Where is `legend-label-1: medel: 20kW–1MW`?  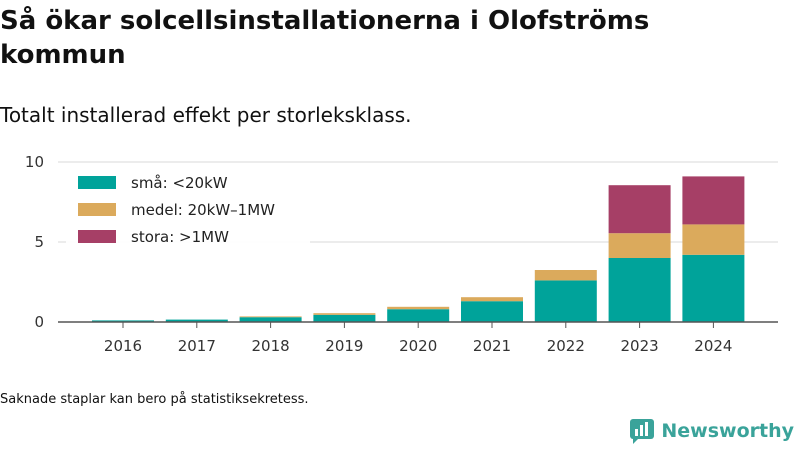
legend-label-1: medel: 20kW–1MW is located at coordinates (203, 210).